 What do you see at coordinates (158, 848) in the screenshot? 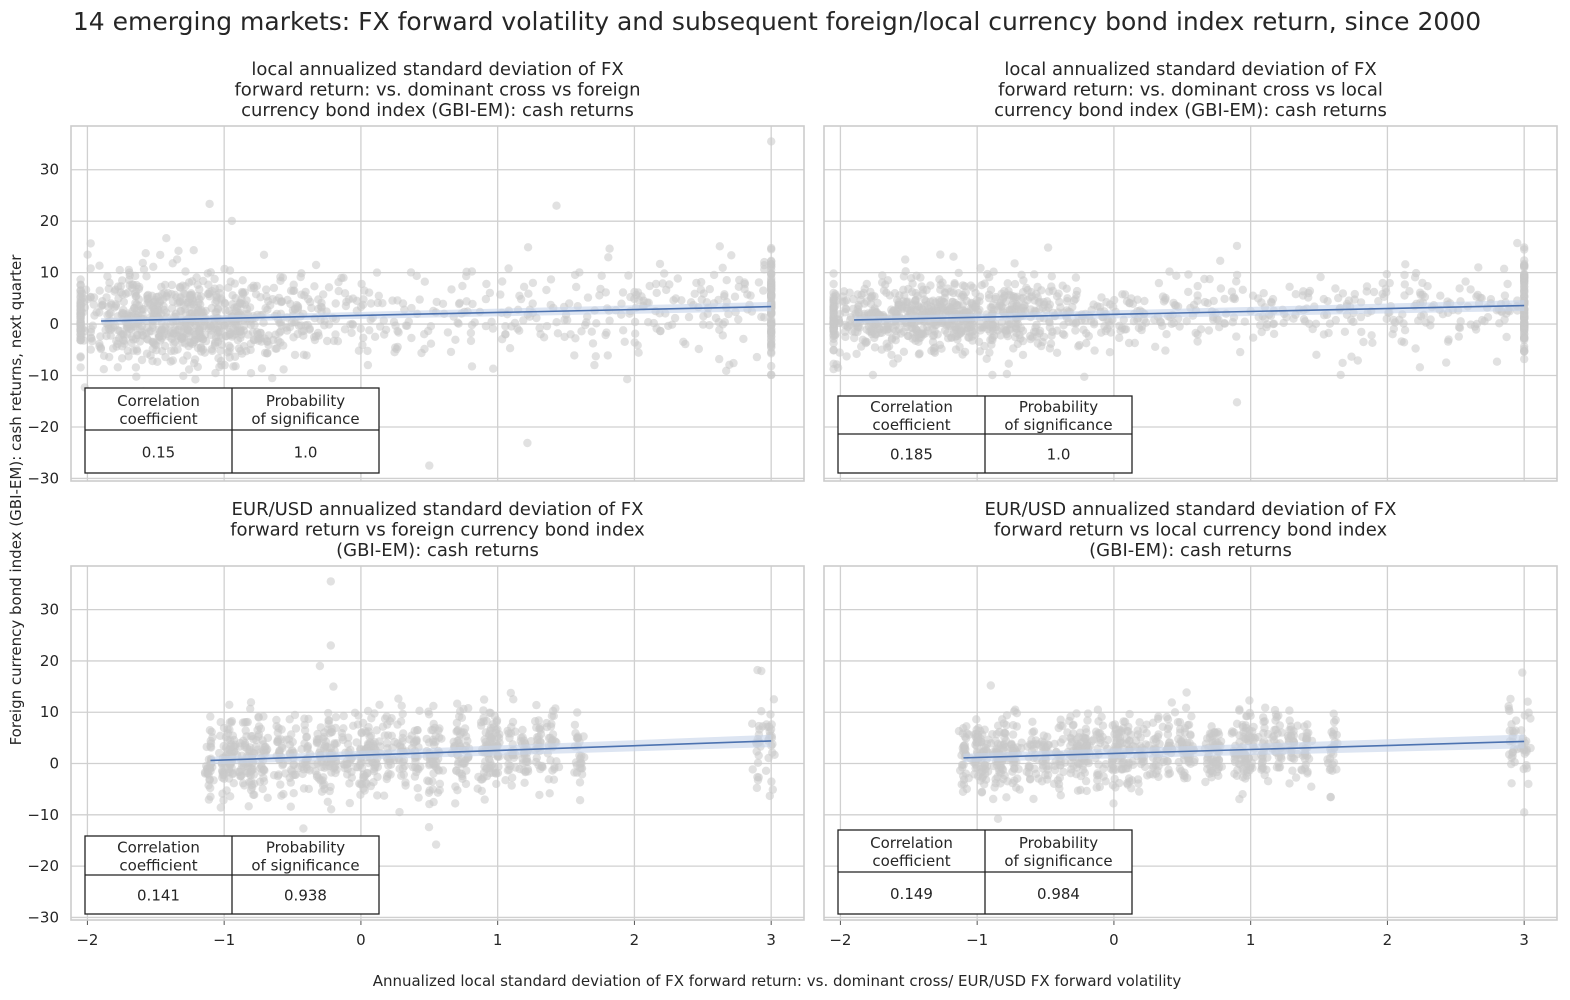
I see `stats-table-header: Correlation` at bounding box center [158, 848].